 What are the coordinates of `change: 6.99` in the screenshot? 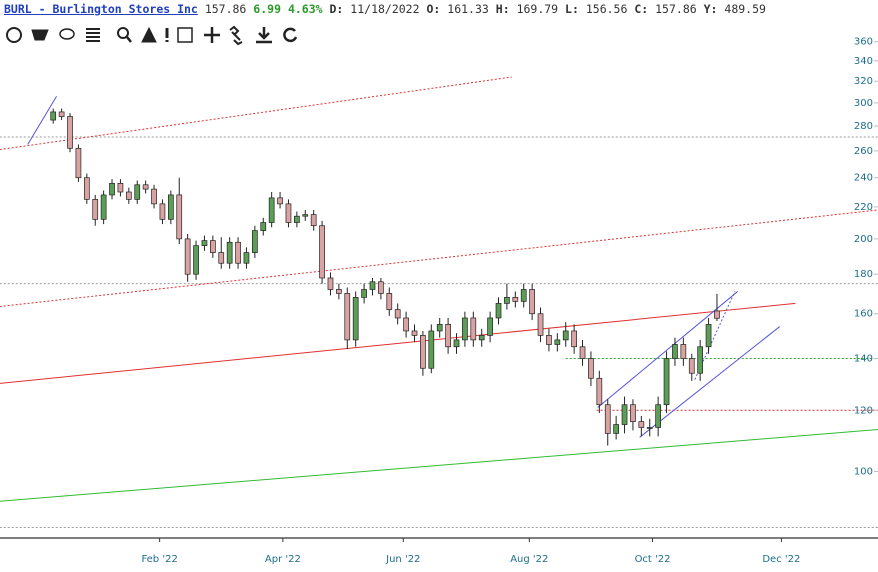 It's located at (267, 9).